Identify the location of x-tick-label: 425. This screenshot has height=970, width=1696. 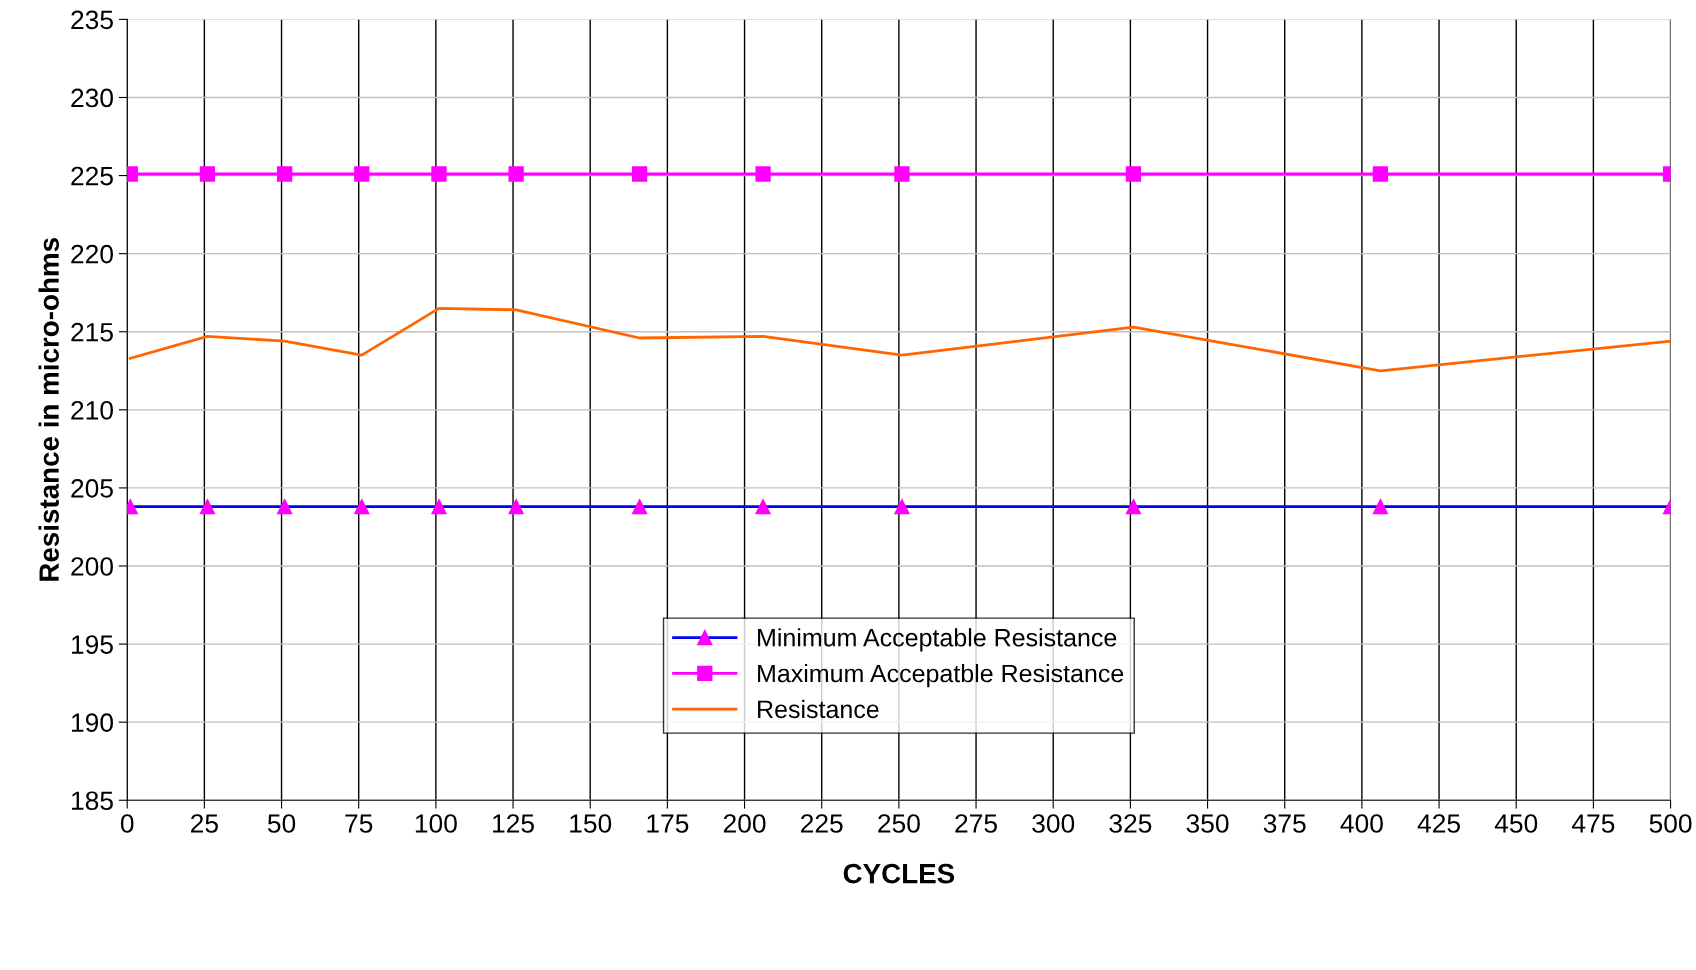
(1438, 823).